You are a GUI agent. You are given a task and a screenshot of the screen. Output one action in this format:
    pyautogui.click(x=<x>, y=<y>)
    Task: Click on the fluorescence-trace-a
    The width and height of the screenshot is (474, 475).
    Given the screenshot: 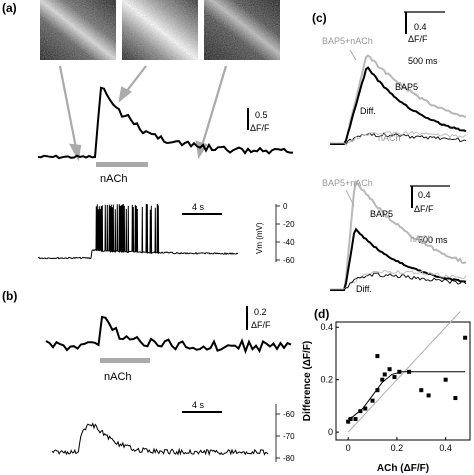 What is the action you would take?
    pyautogui.click(x=165, y=123)
    